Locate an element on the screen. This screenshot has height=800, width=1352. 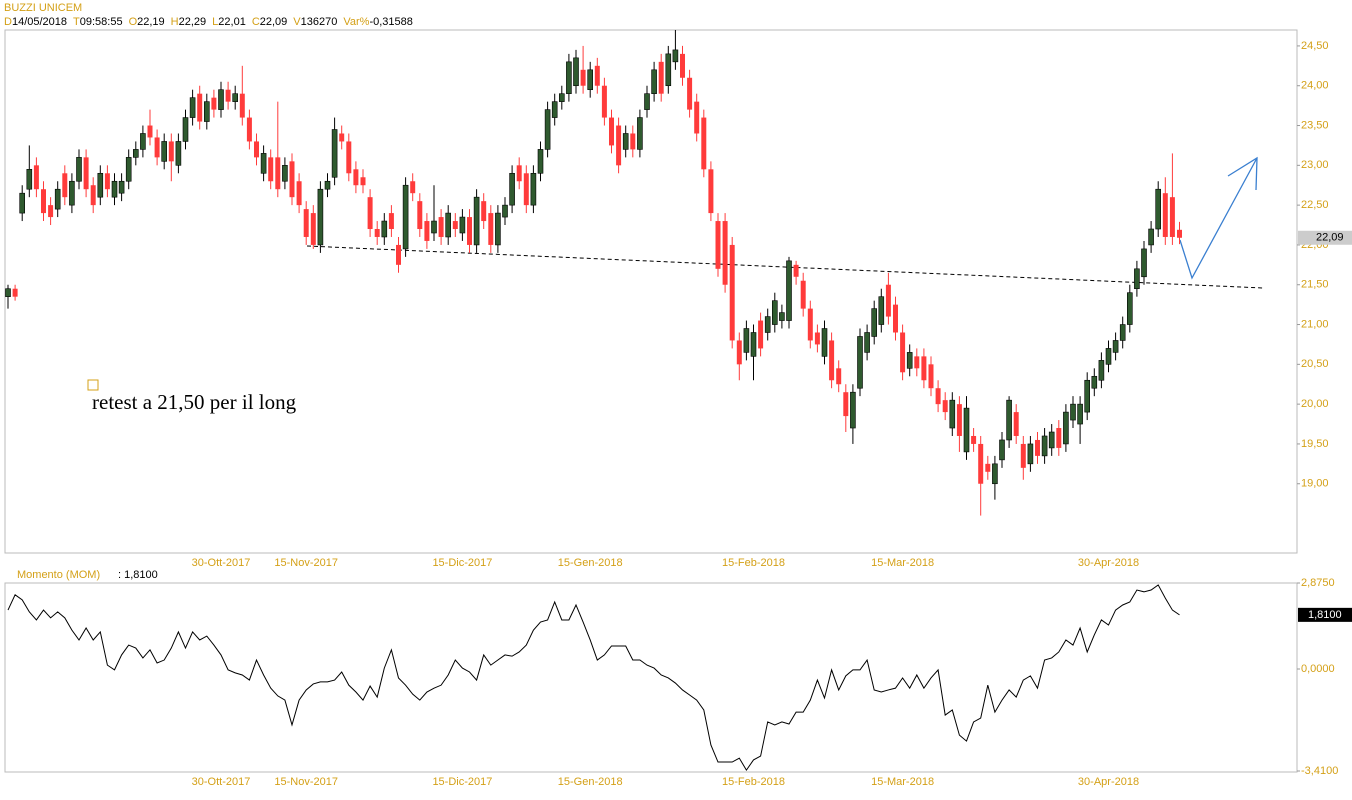
x-tick-label: 30-Ott-2017 is located at coordinates (221, 782).